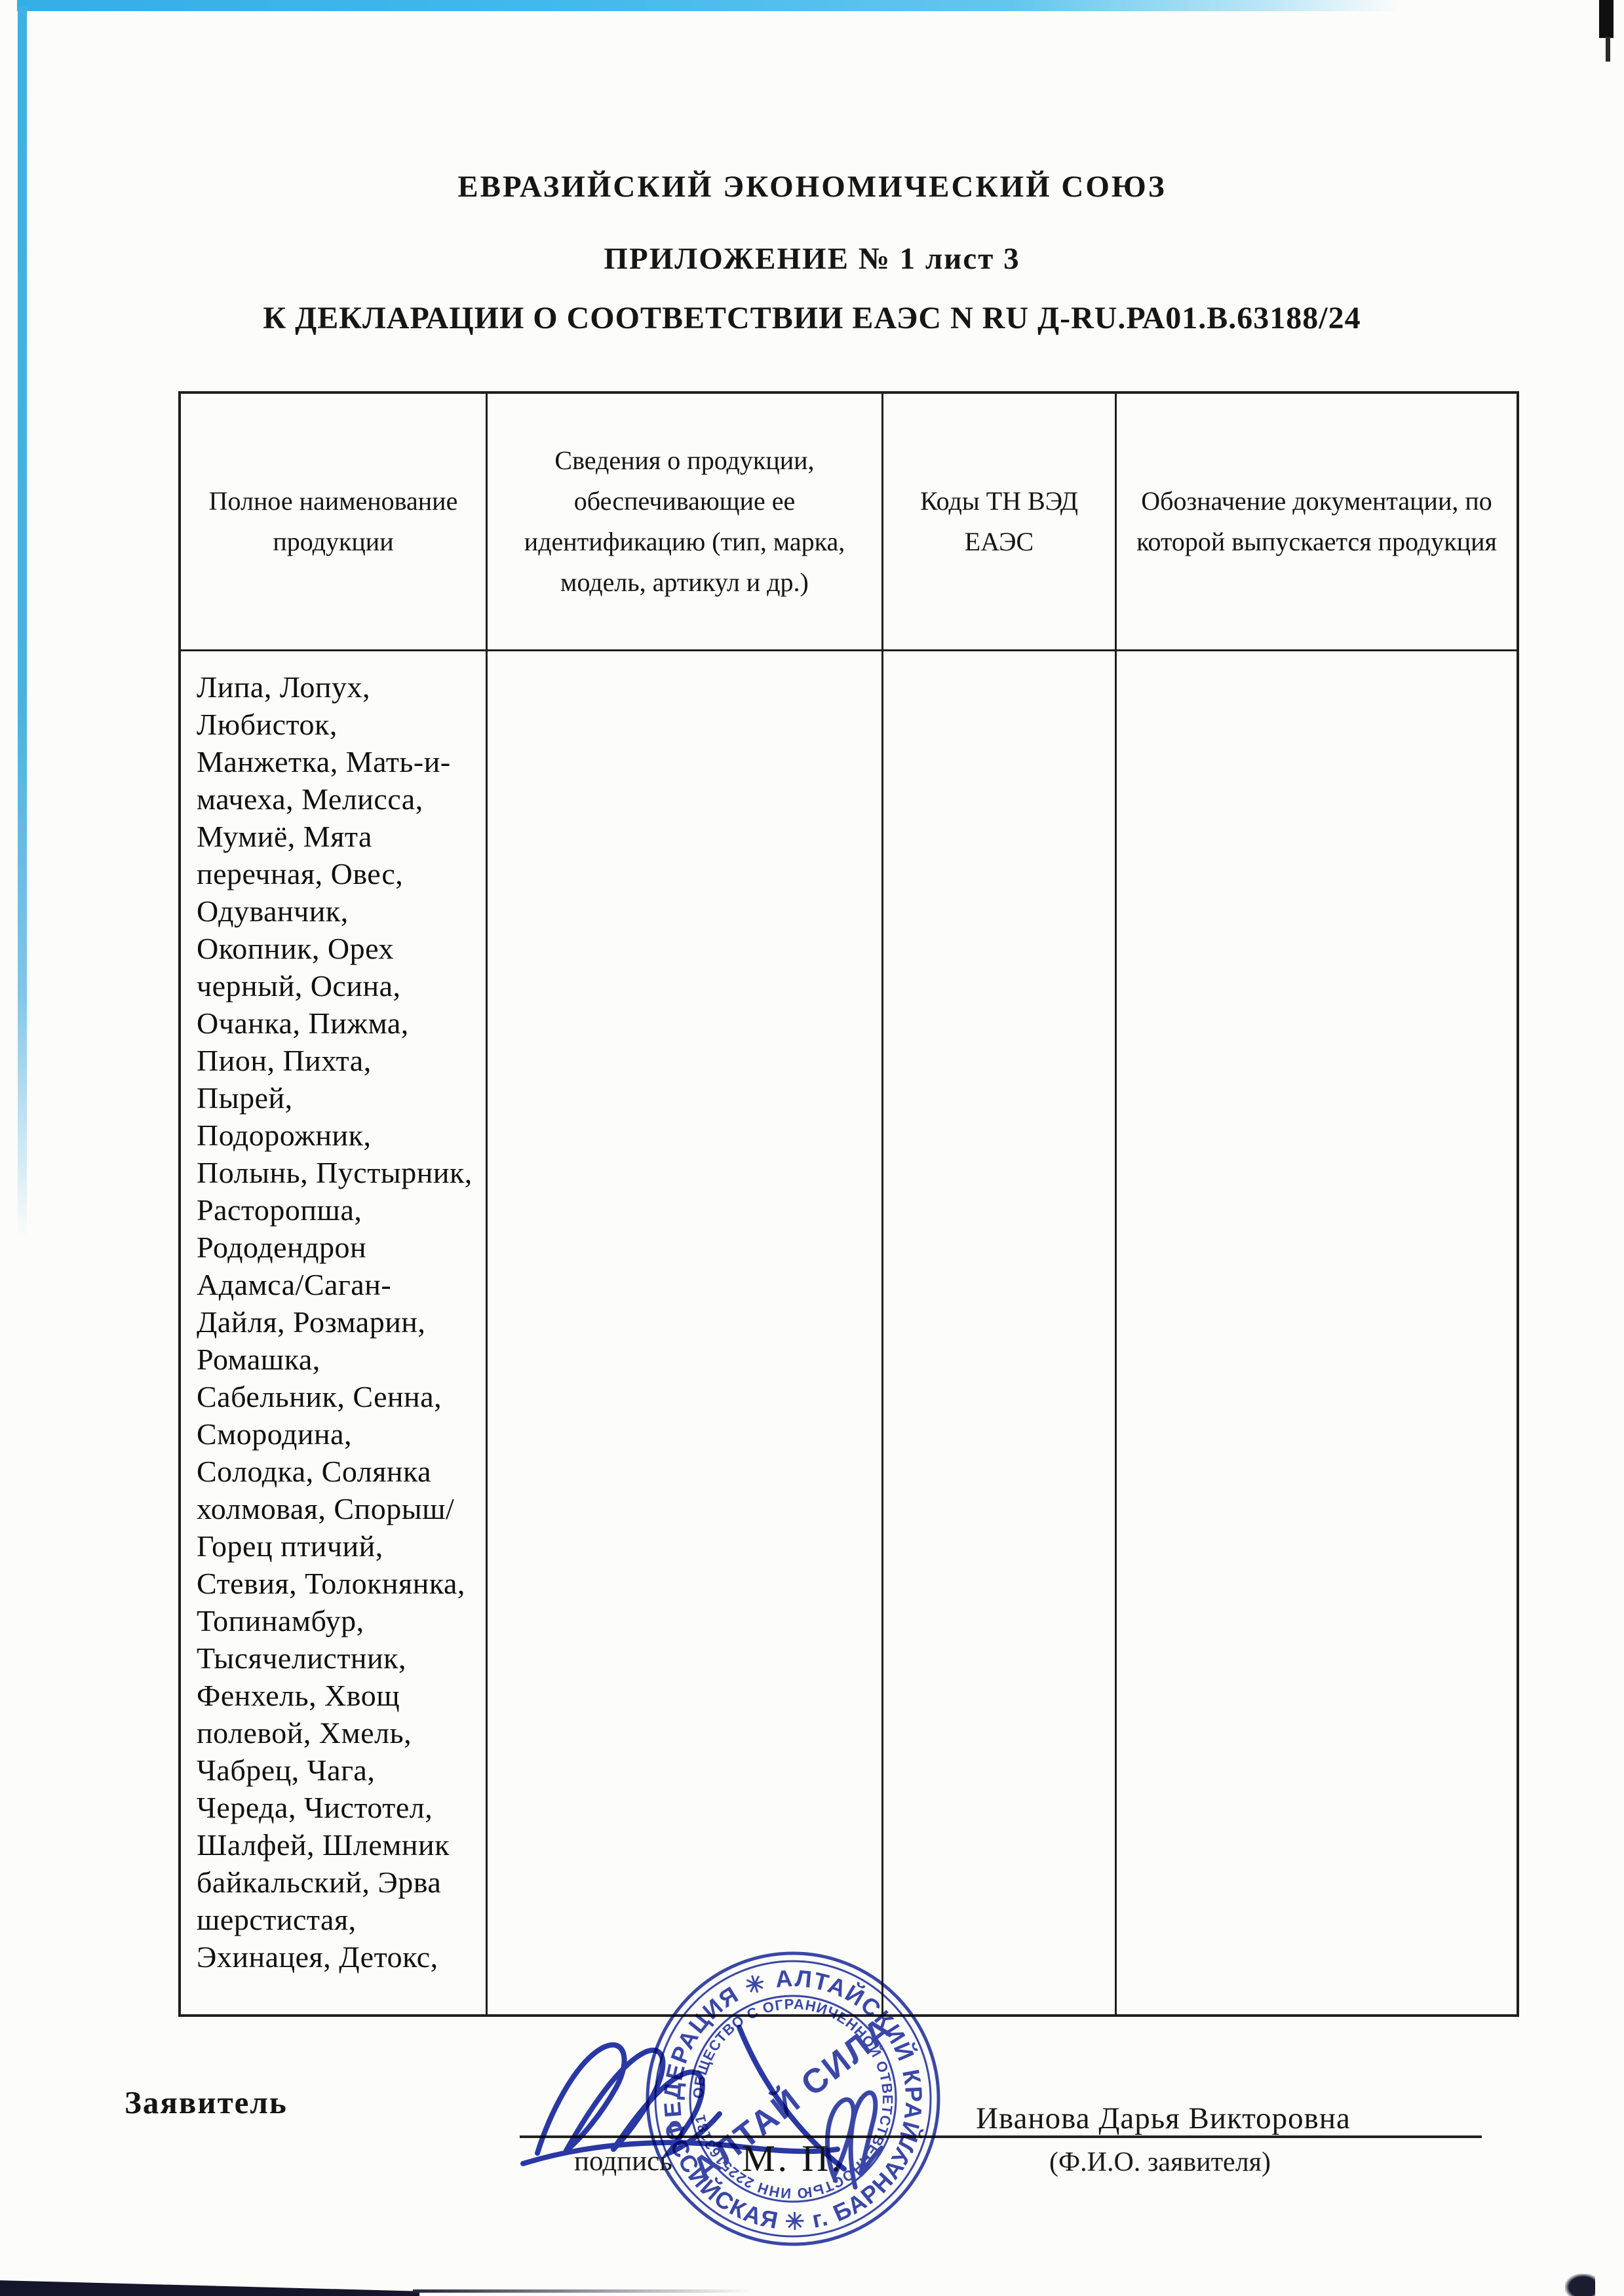  Describe the element at coordinates (1606, 19) in the screenshot. I see `scan-artifact-top-right-mark` at that location.